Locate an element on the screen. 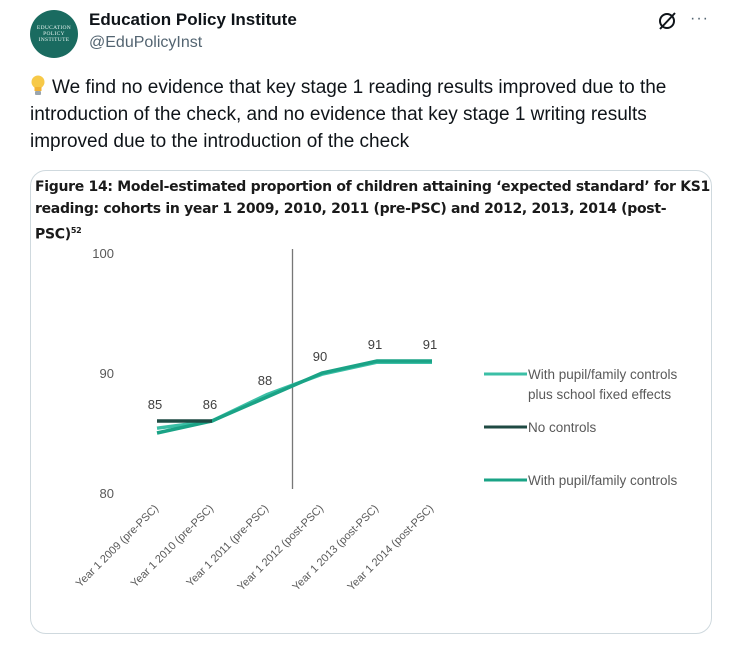 Image resolution: width=731 pixels, height=655 pixels. legend-label: No controls is located at coordinates (562, 427).